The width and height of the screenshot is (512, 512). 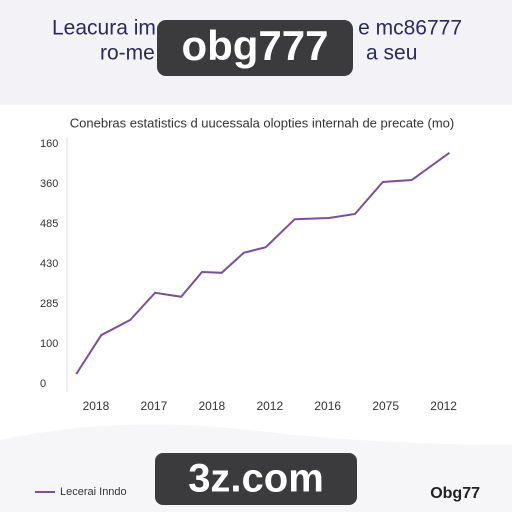 I want to click on header-text: a seu, so click(x=391, y=53).